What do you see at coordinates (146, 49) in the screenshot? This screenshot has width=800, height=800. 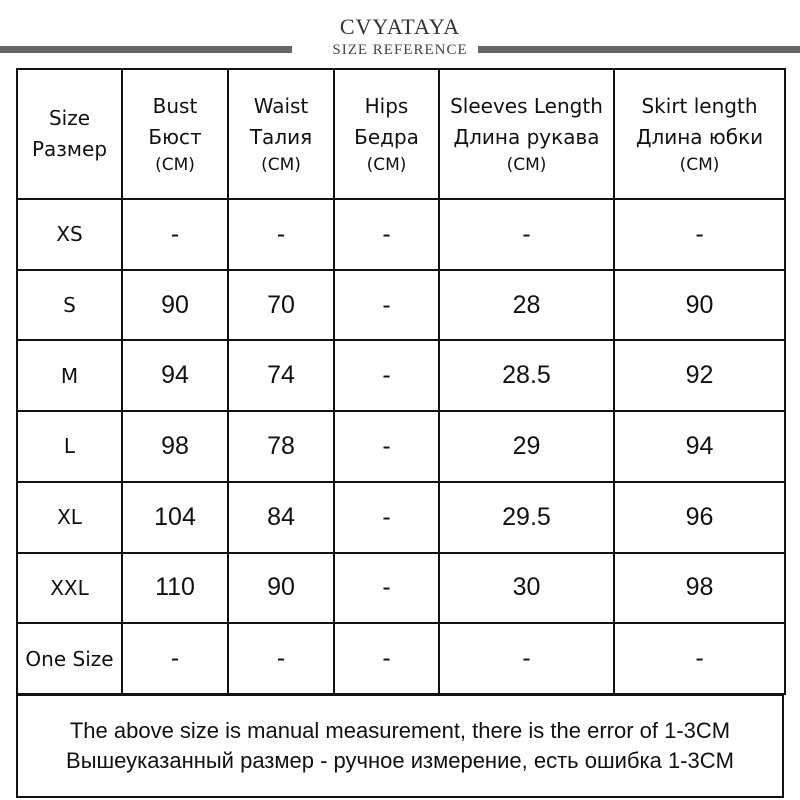 I see `header-rule-left` at bounding box center [146, 49].